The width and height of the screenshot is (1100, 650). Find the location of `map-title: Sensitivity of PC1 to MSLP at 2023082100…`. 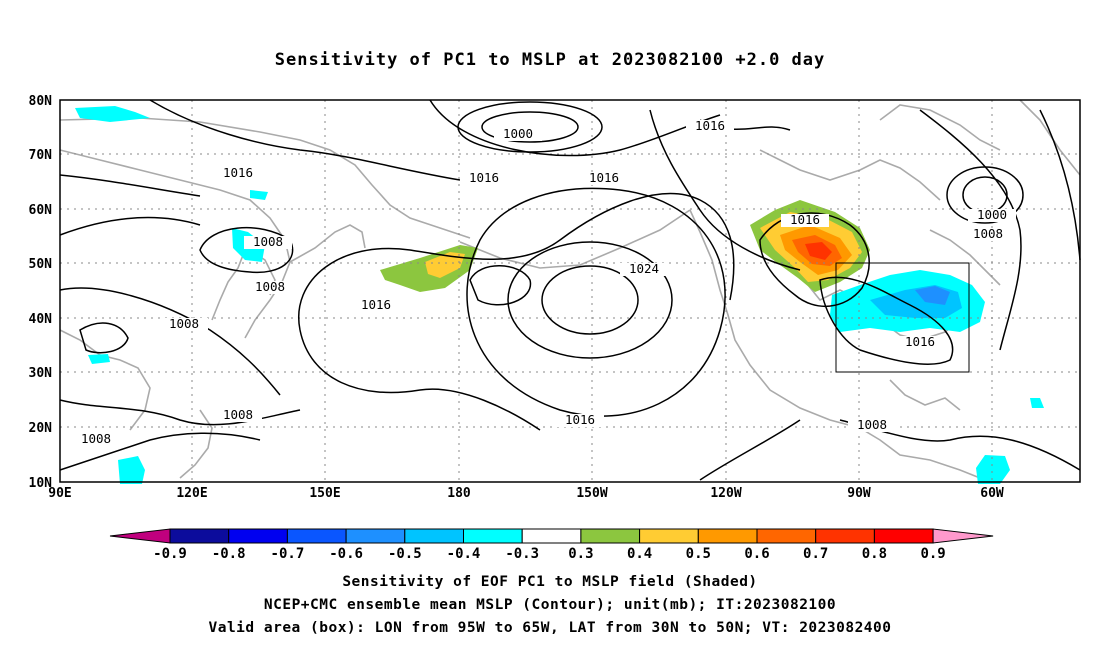

map-title: Sensitivity of PC1 to MSLP at 2023082100… is located at coordinates (550, 60).